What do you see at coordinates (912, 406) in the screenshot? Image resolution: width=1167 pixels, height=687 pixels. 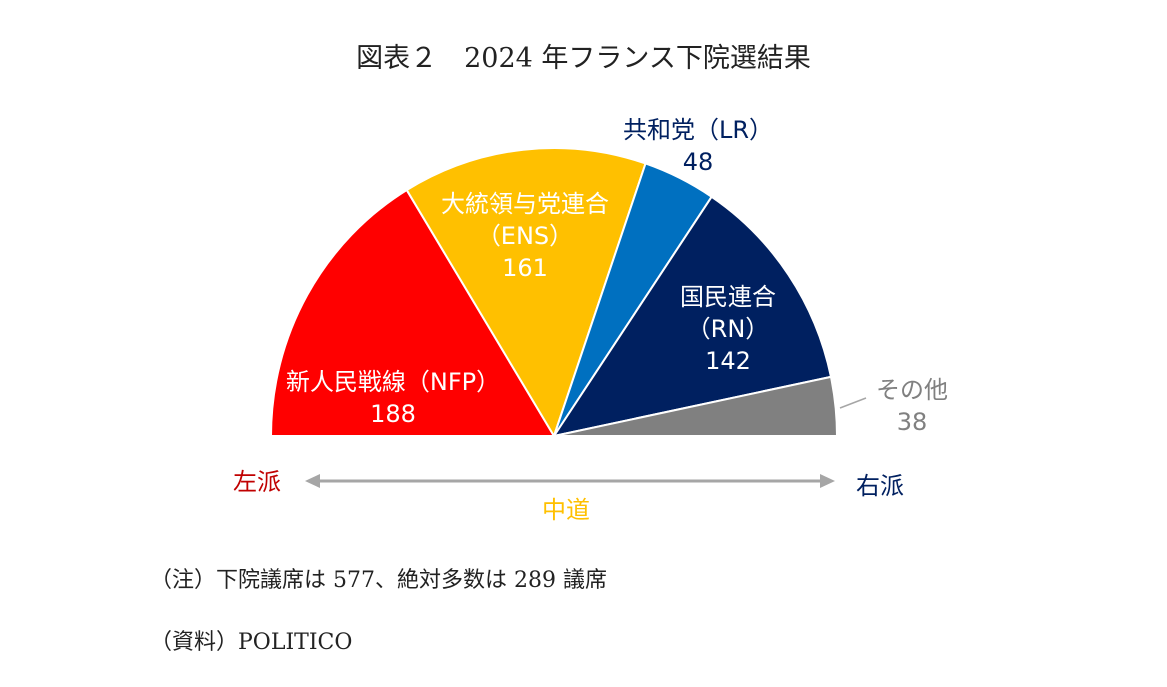 I see `slice-other-label: その他 38` at bounding box center [912, 406].